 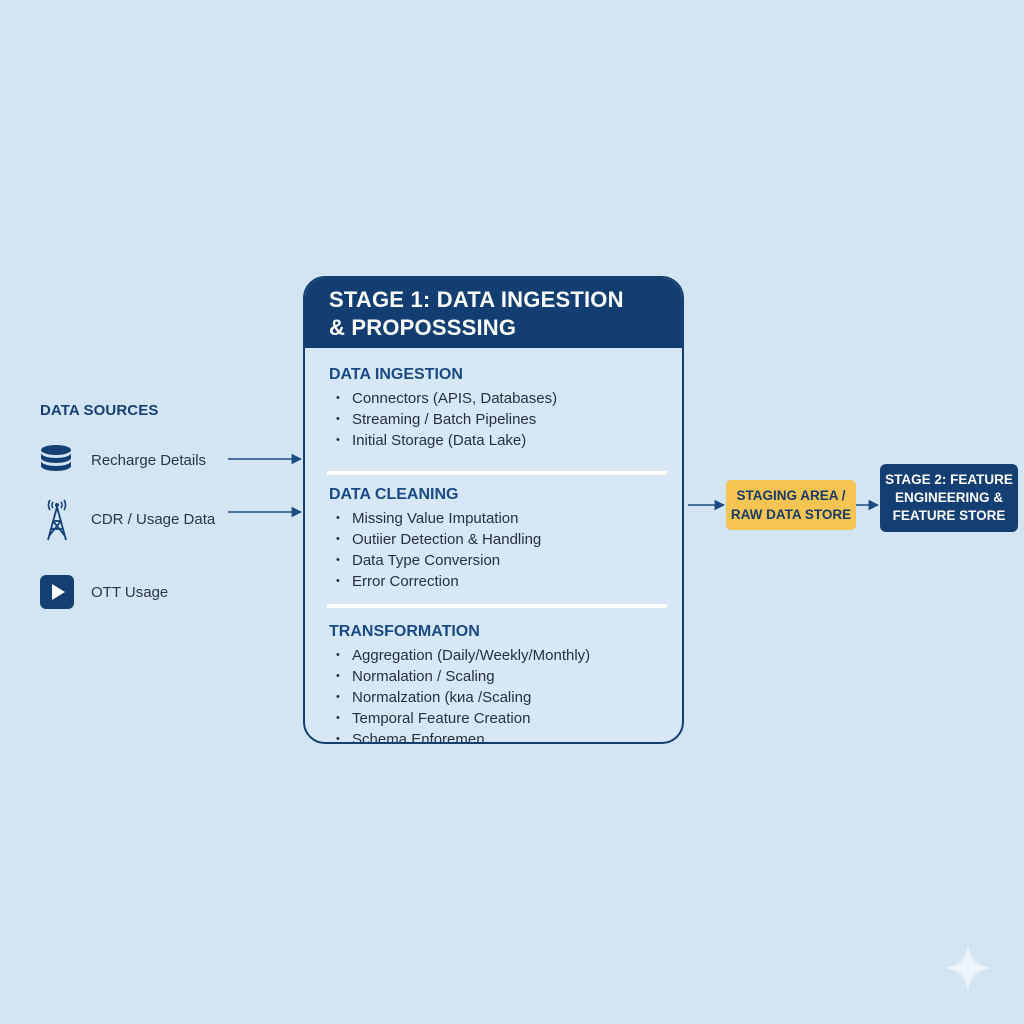 What do you see at coordinates (153, 519) in the screenshot?
I see `source-label: CDR / Usage Data` at bounding box center [153, 519].